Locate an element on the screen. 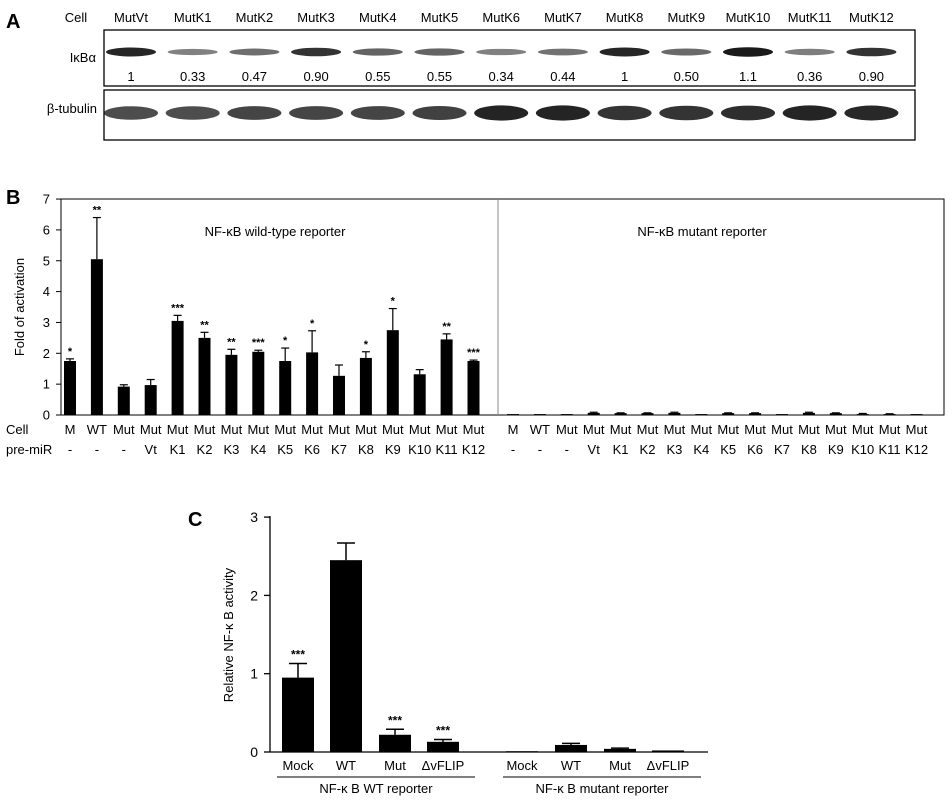  premir-row-label: K8 is located at coordinates (366, 449).